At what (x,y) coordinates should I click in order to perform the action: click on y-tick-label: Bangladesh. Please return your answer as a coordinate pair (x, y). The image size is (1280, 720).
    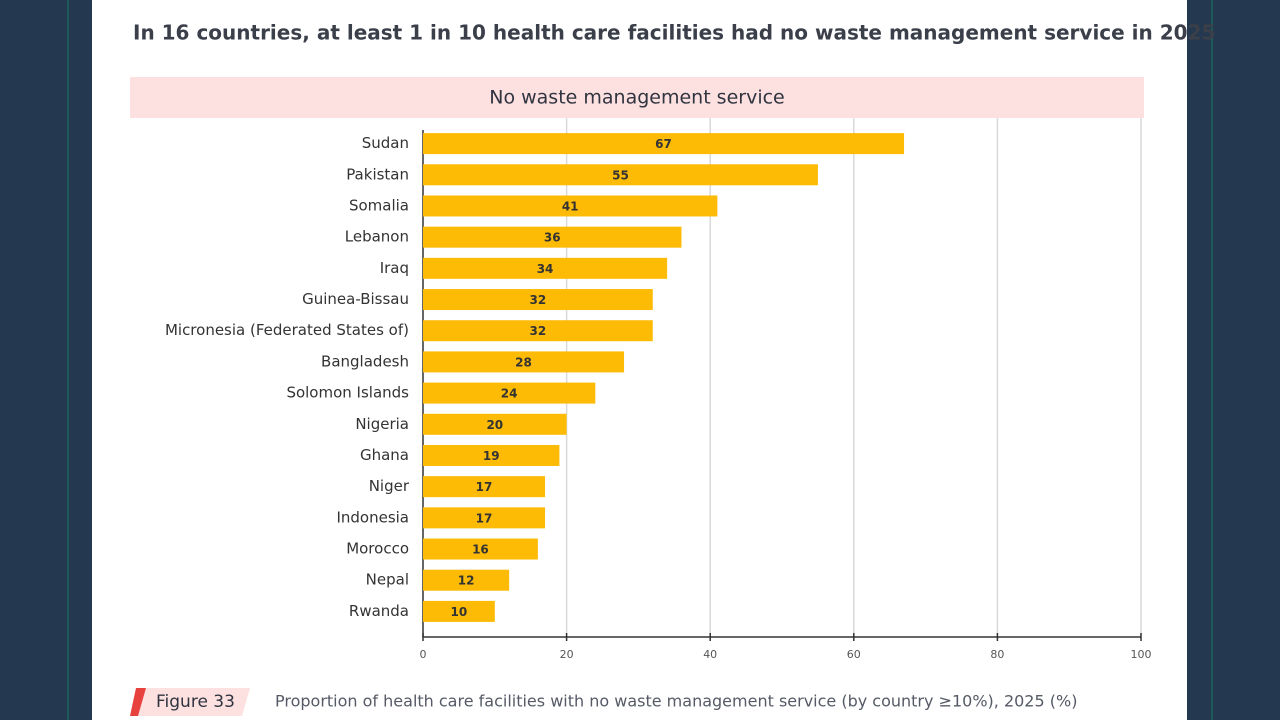
    Looking at the image, I should click on (365, 361).